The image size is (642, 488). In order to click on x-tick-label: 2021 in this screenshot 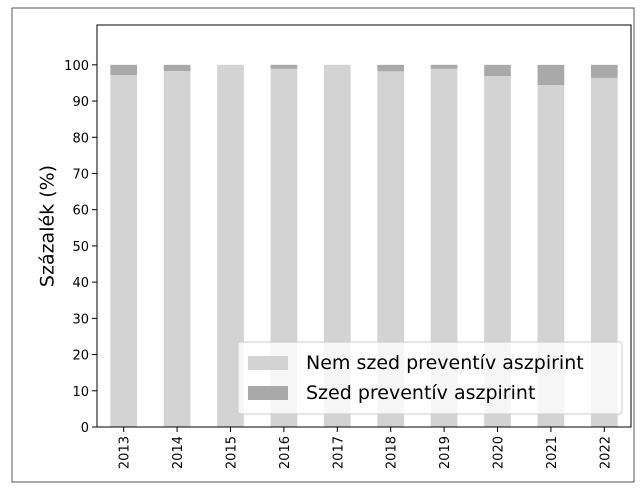, I will do `click(552, 452)`.